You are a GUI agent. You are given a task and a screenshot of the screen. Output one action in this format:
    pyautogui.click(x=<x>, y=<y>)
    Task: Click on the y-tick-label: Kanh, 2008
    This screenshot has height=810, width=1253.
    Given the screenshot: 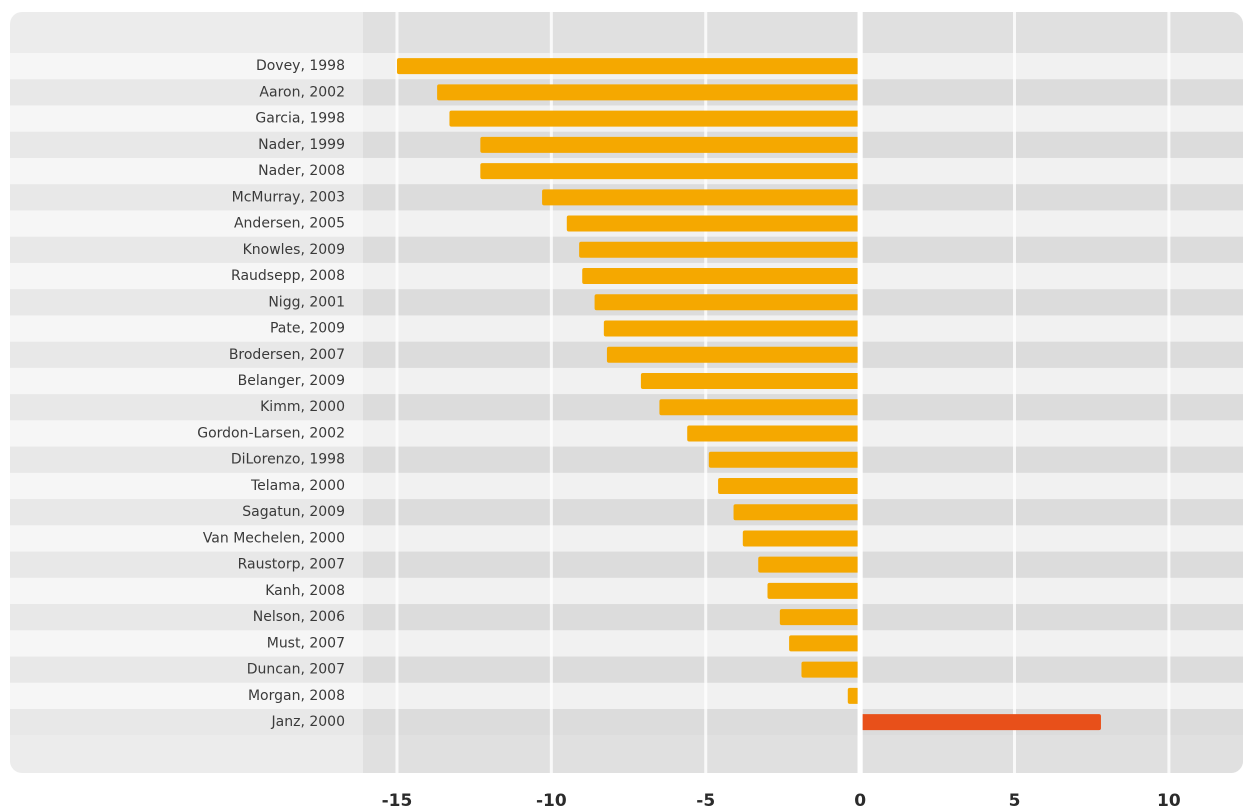 What is the action you would take?
    pyautogui.click(x=305, y=591)
    